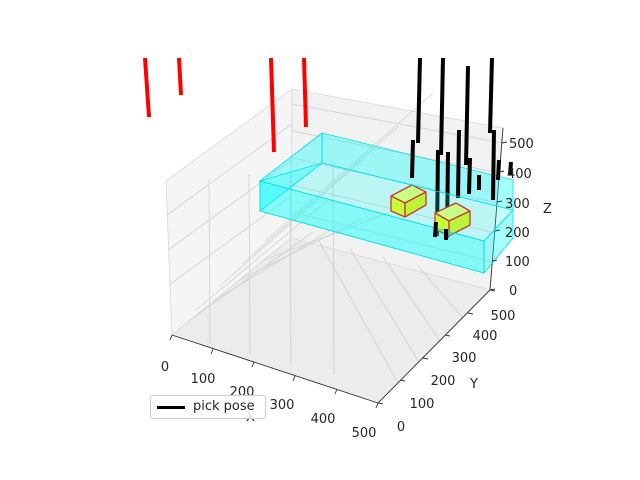 This screenshot has width=640, height=480. Describe the element at coordinates (225, 105) in the screenshot. I see `other-pose-lines` at that location.